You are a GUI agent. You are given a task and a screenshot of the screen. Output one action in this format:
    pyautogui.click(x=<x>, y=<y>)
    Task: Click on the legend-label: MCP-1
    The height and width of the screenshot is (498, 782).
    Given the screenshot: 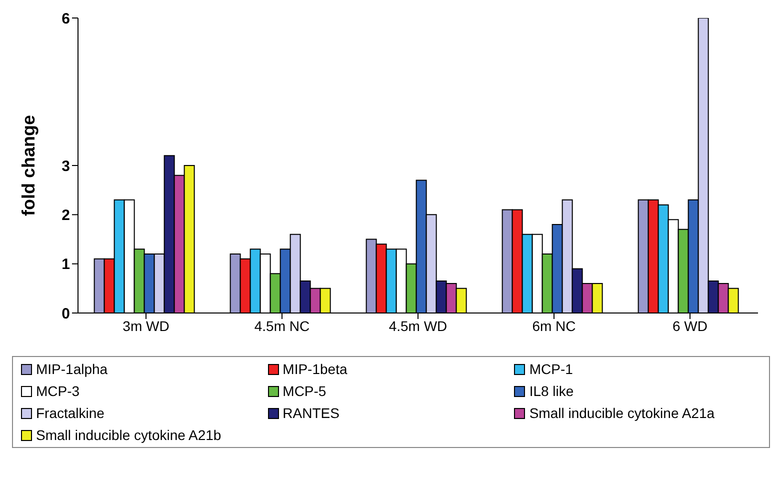 What is the action you would take?
    pyautogui.click(x=551, y=369)
    